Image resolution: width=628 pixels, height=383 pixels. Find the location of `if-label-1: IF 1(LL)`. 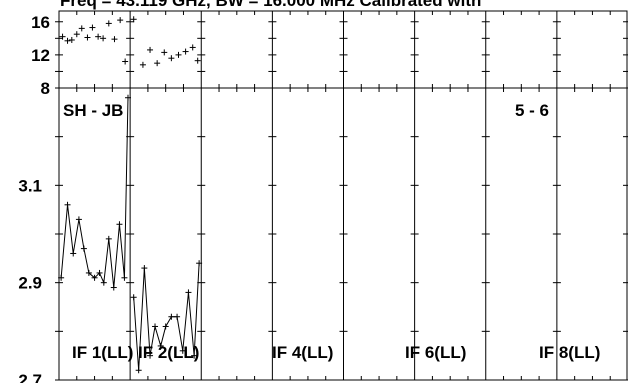

if-label-1: IF 1(LL) is located at coordinates (102, 352).